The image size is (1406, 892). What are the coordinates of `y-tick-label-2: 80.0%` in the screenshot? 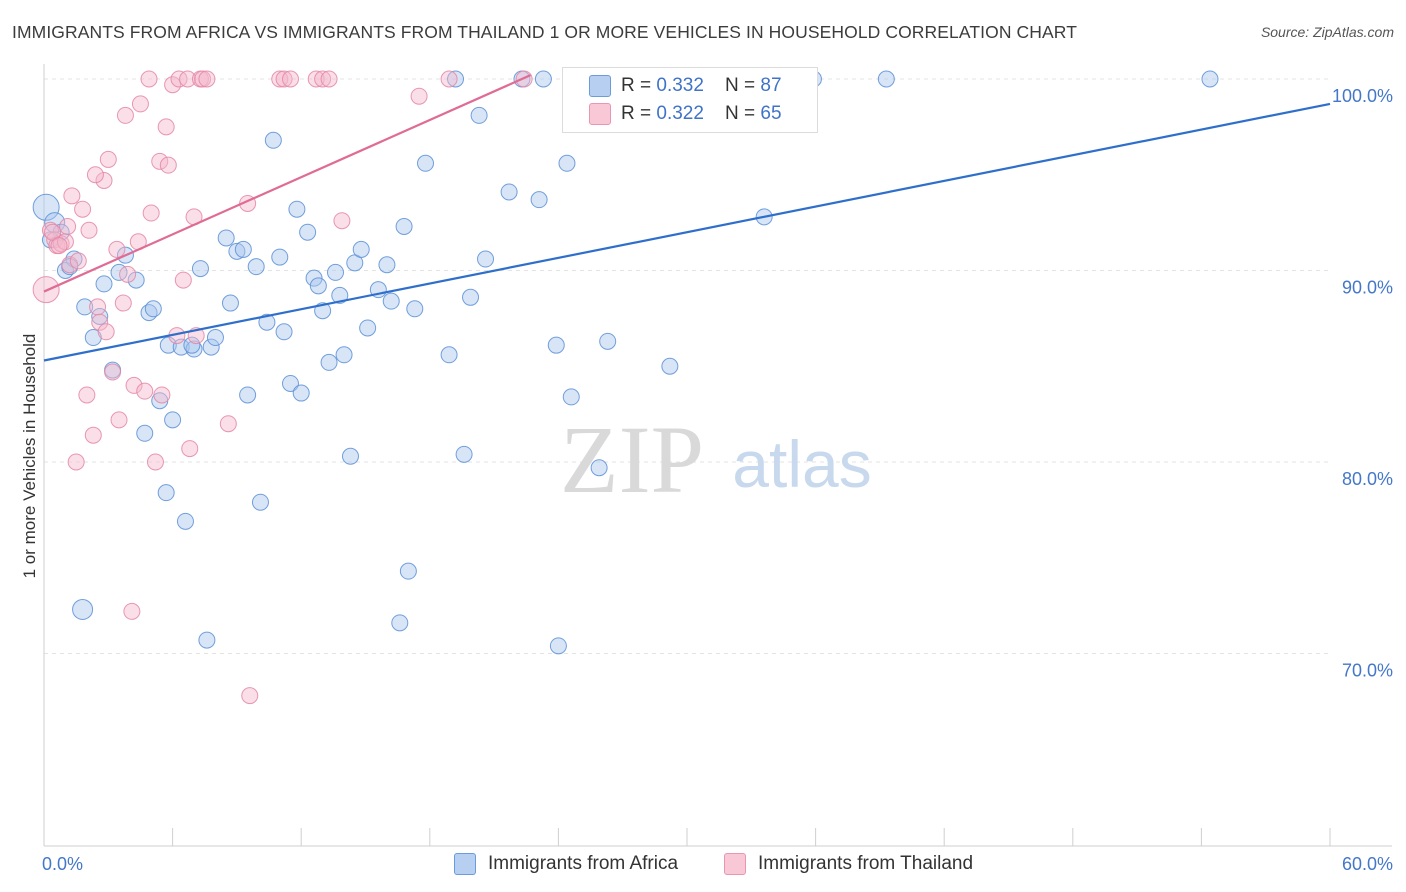 It's located at (1367, 479).